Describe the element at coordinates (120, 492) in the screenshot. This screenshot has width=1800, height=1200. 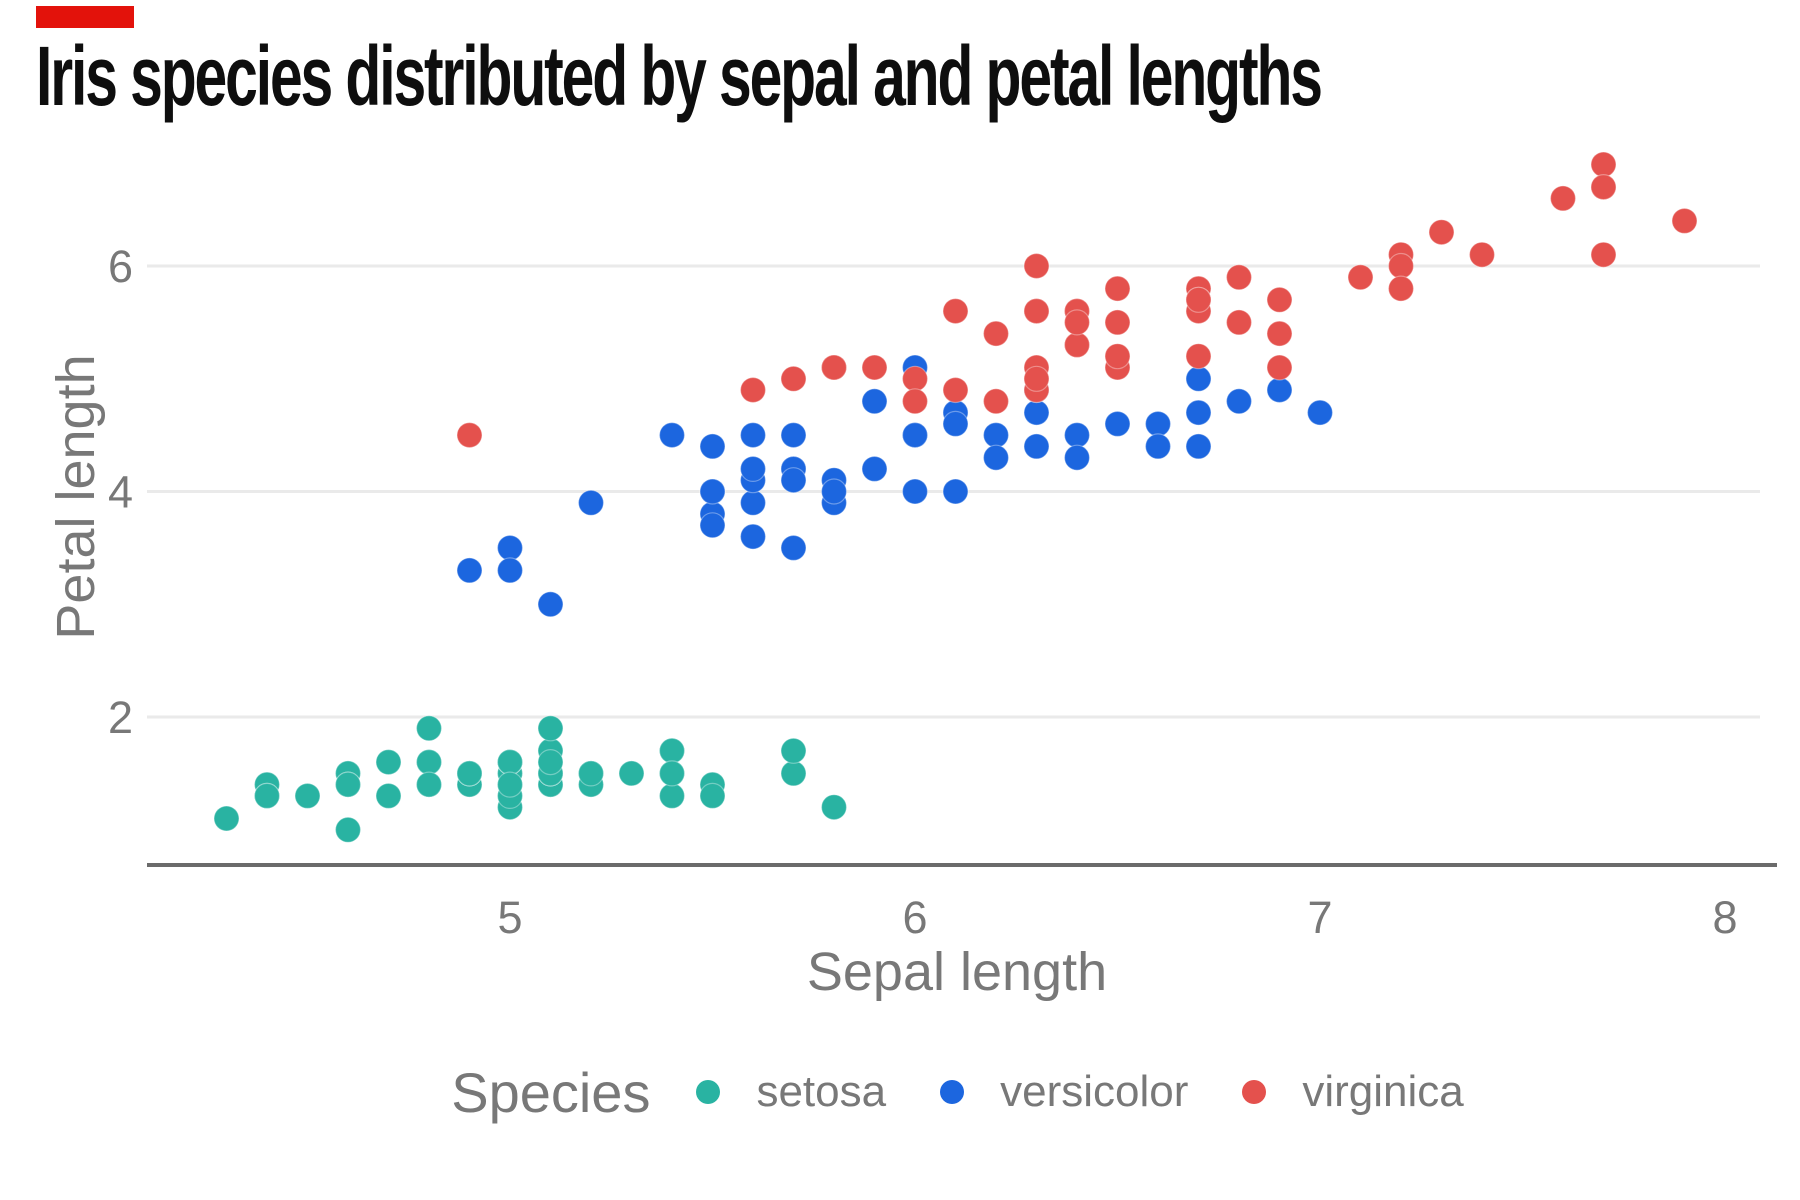
I see `y-tick-label: 4` at that location.